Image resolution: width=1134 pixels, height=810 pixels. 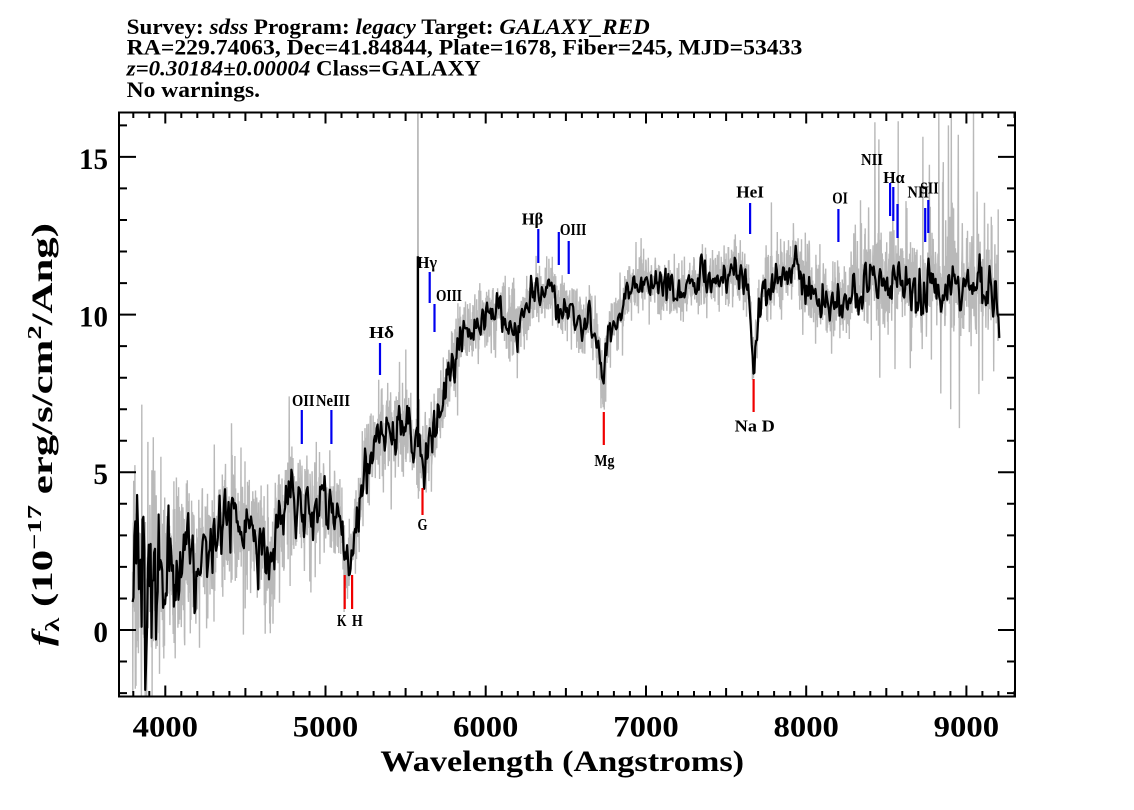 What do you see at coordinates (342, 620) in the screenshot?
I see `svg-text: K` at bounding box center [342, 620].